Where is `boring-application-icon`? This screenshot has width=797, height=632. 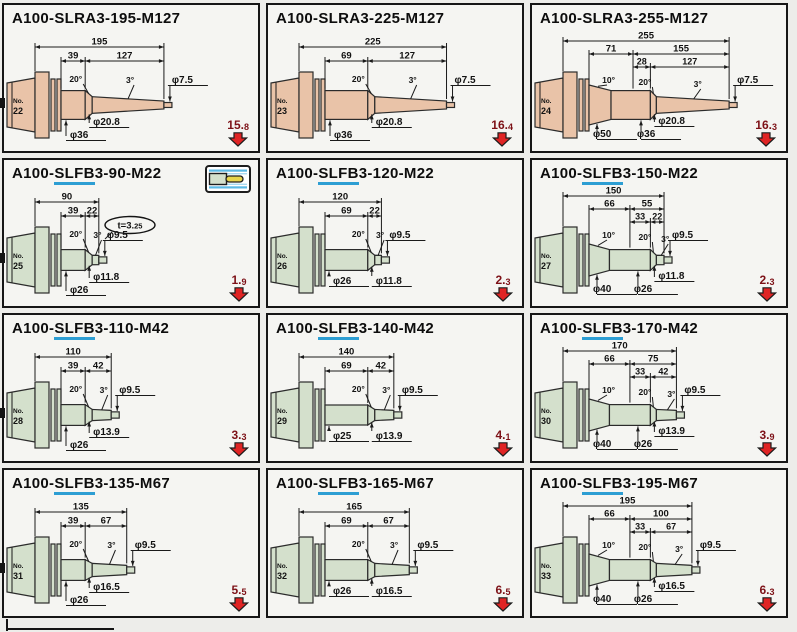
boring-application-icon is located at coordinates (228, 179).